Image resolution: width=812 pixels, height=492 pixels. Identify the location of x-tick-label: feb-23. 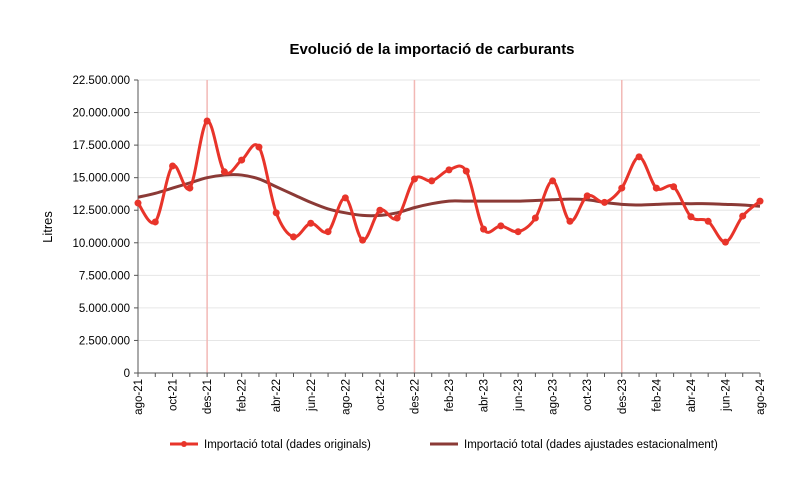
(450, 395).